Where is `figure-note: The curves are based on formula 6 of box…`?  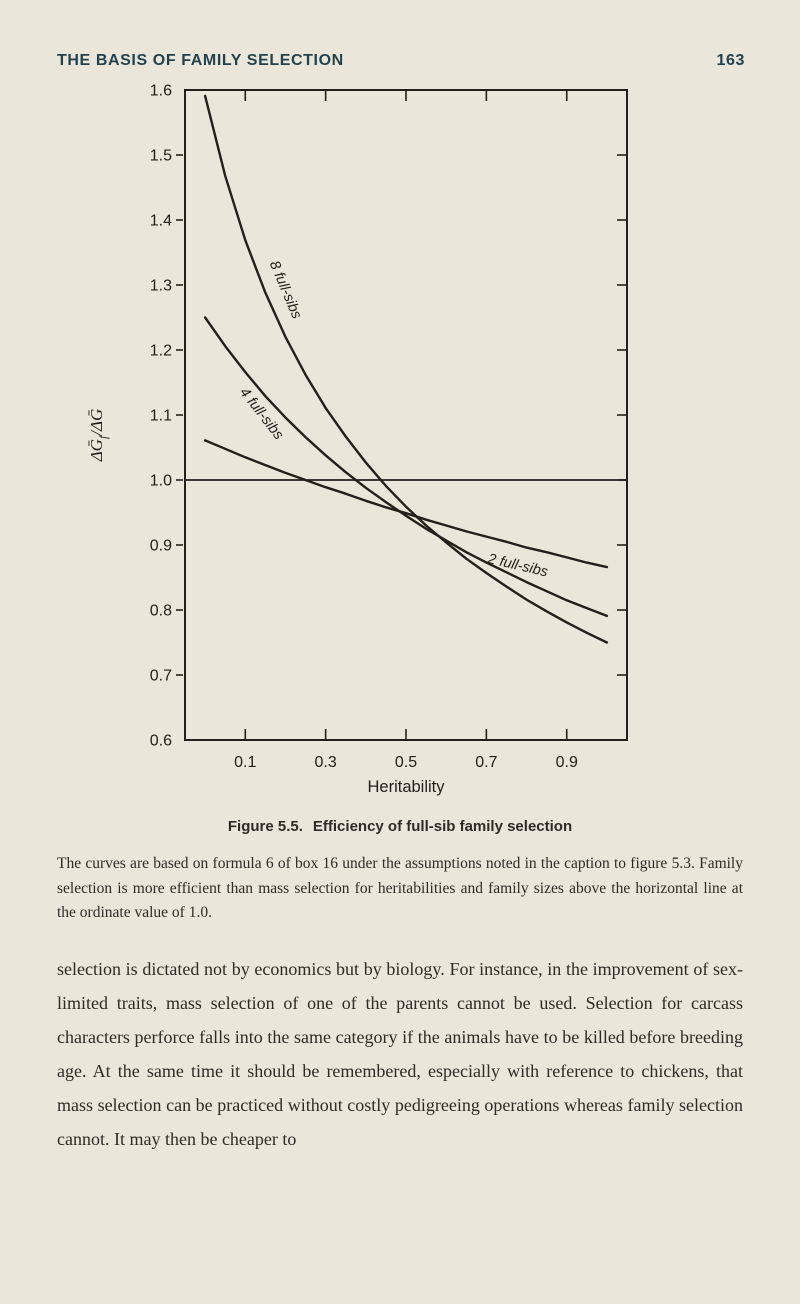 figure-note: The curves are based on formula 6 of box… is located at coordinates (400, 888).